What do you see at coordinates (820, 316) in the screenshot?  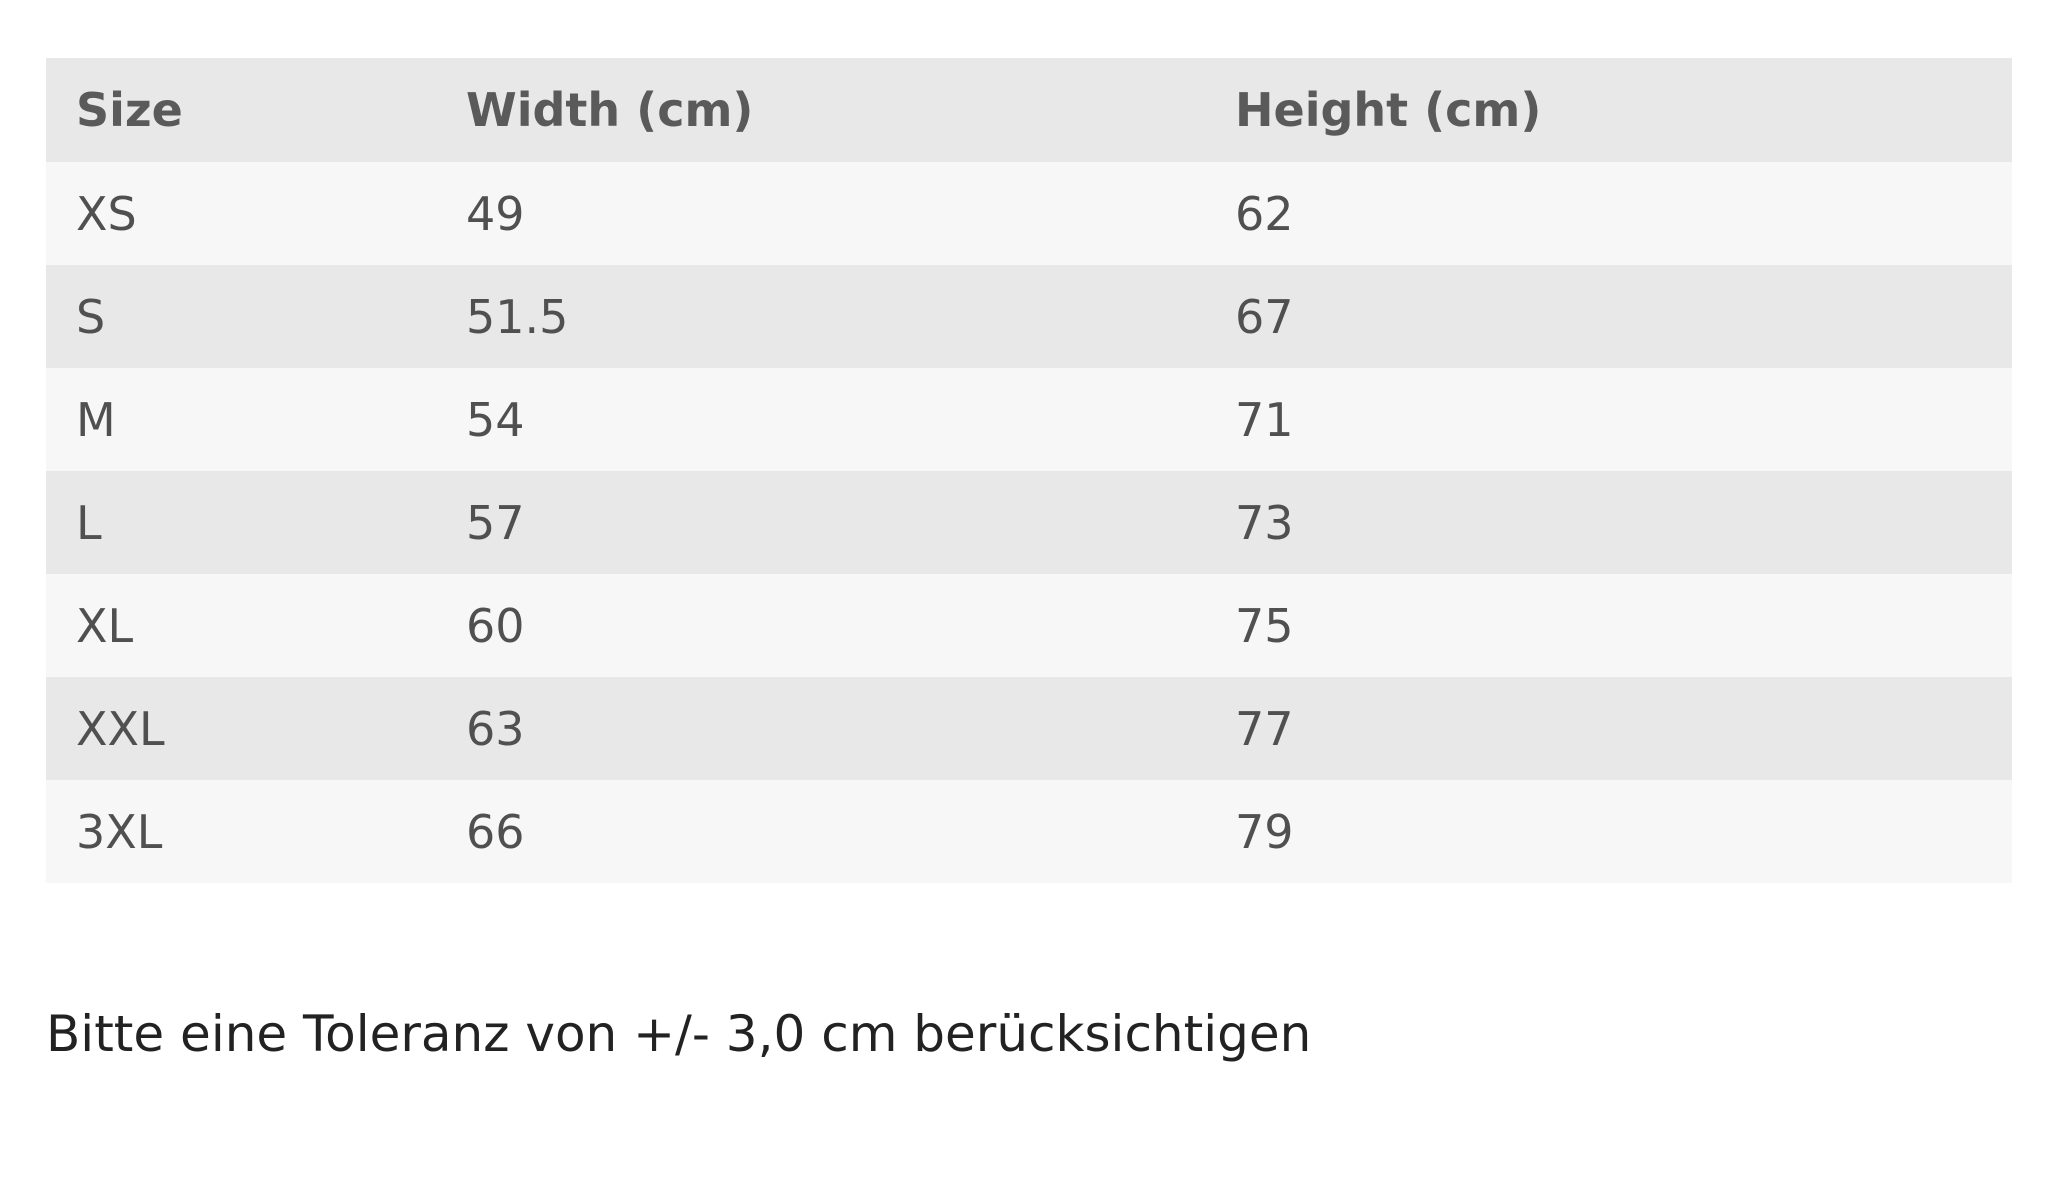 I see `cell-width: 51.5` at bounding box center [820, 316].